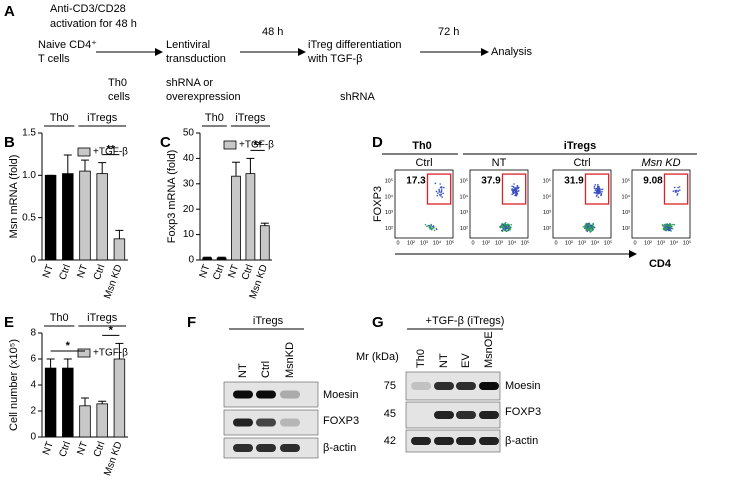 The height and width of the screenshot is (497, 731). What do you see at coordinates (411, 243) in the screenshot?
I see `x-tick-label: 10²` at bounding box center [411, 243].